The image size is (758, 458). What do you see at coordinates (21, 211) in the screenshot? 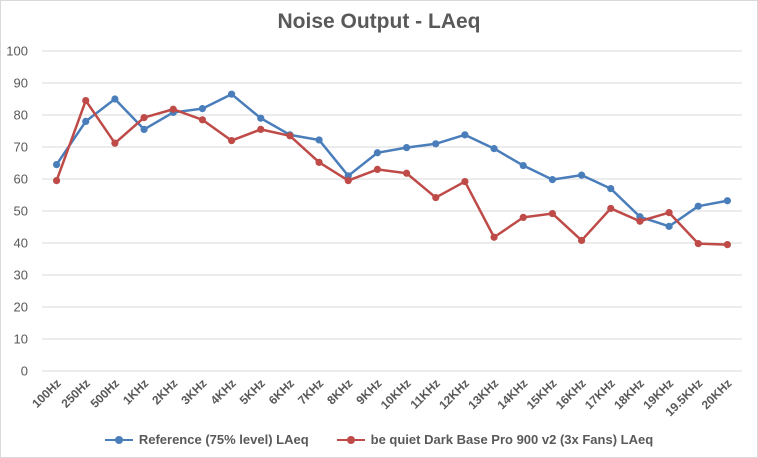
I see `y-tick-label: 50` at bounding box center [21, 211].